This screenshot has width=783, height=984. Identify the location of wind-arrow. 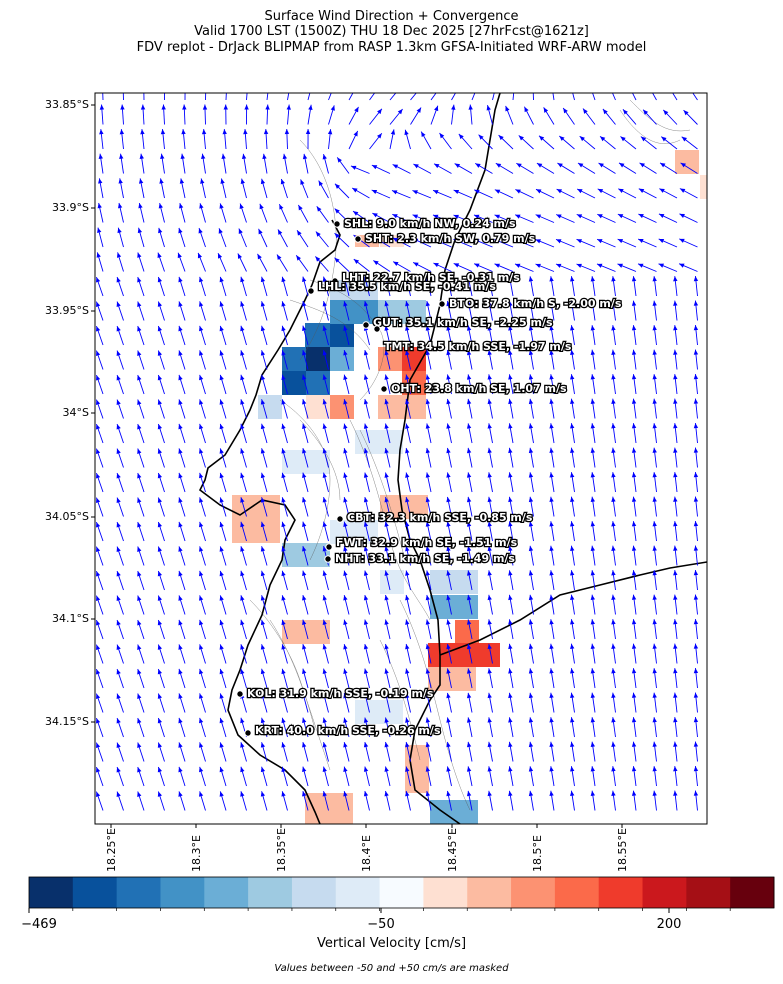
(247, 97).